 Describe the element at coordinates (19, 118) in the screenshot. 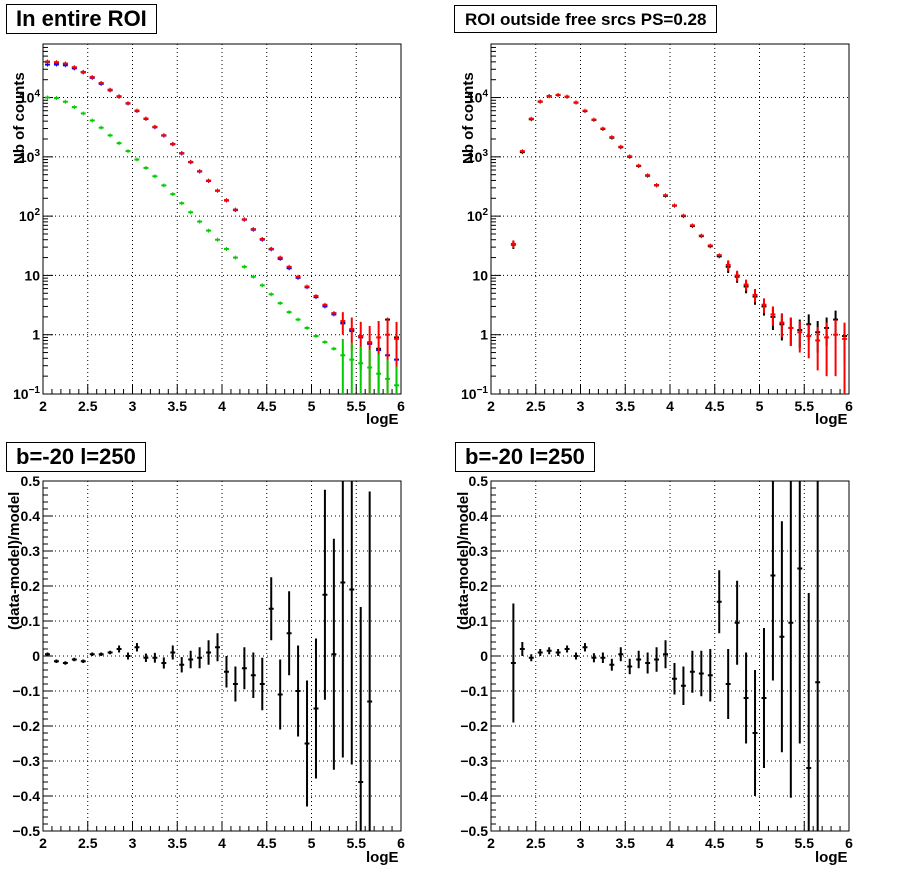

I see `ylabel-top-left: Nb of counts` at that location.